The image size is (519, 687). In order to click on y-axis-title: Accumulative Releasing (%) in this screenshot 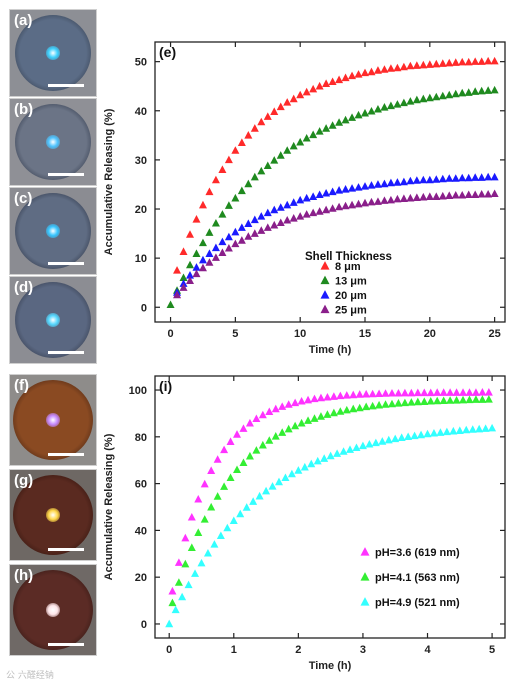, I will do `click(109, 506)`.